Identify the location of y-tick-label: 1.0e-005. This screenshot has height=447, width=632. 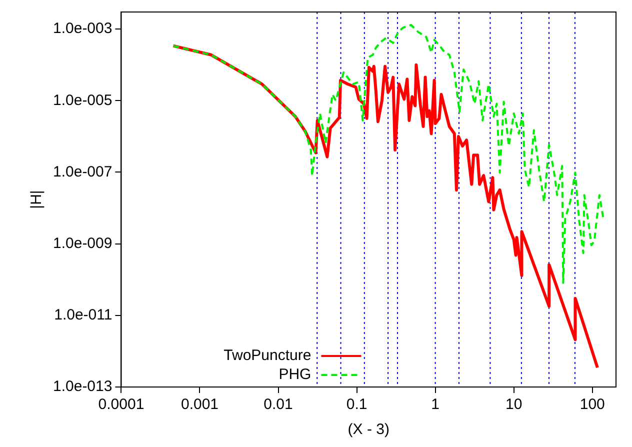
(82, 100).